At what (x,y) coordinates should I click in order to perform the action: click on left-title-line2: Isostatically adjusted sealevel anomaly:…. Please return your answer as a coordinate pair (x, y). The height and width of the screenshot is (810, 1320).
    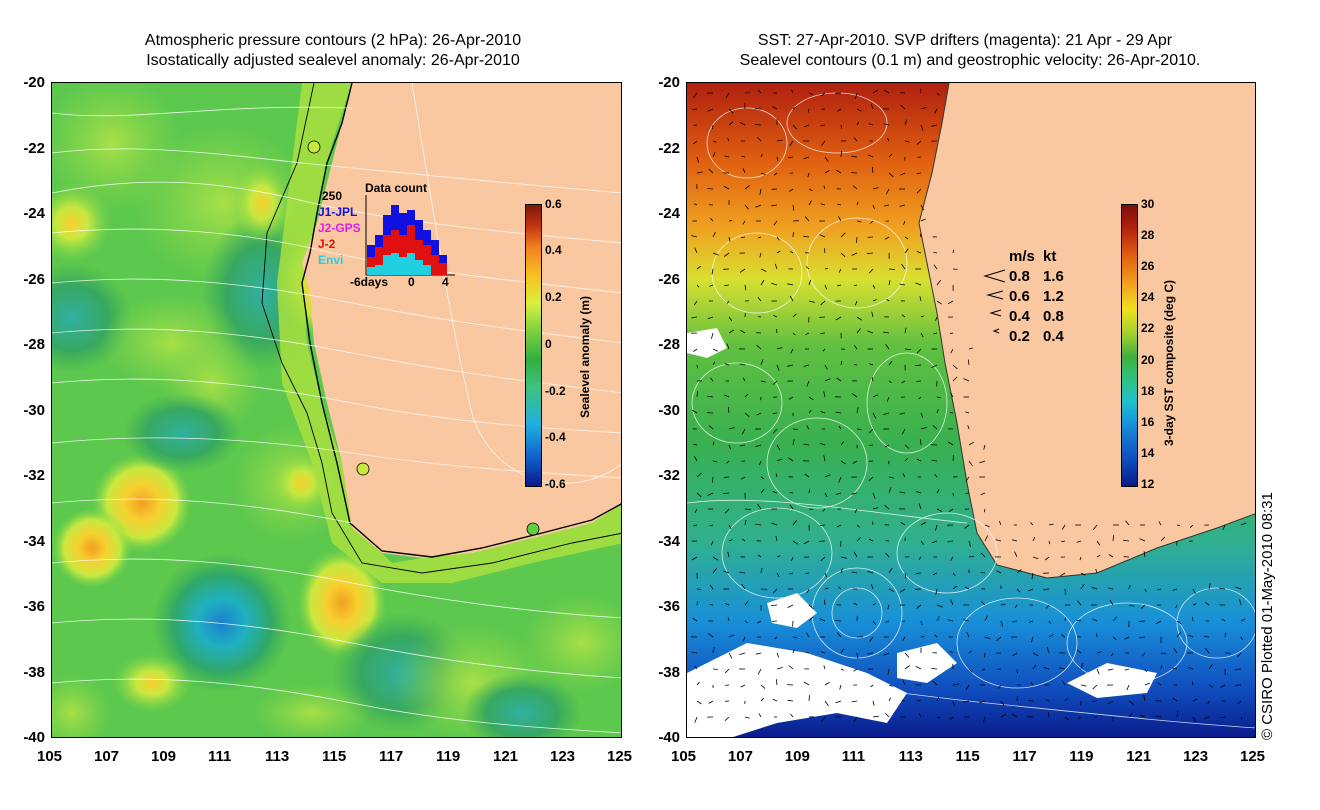
    Looking at the image, I should click on (333, 60).